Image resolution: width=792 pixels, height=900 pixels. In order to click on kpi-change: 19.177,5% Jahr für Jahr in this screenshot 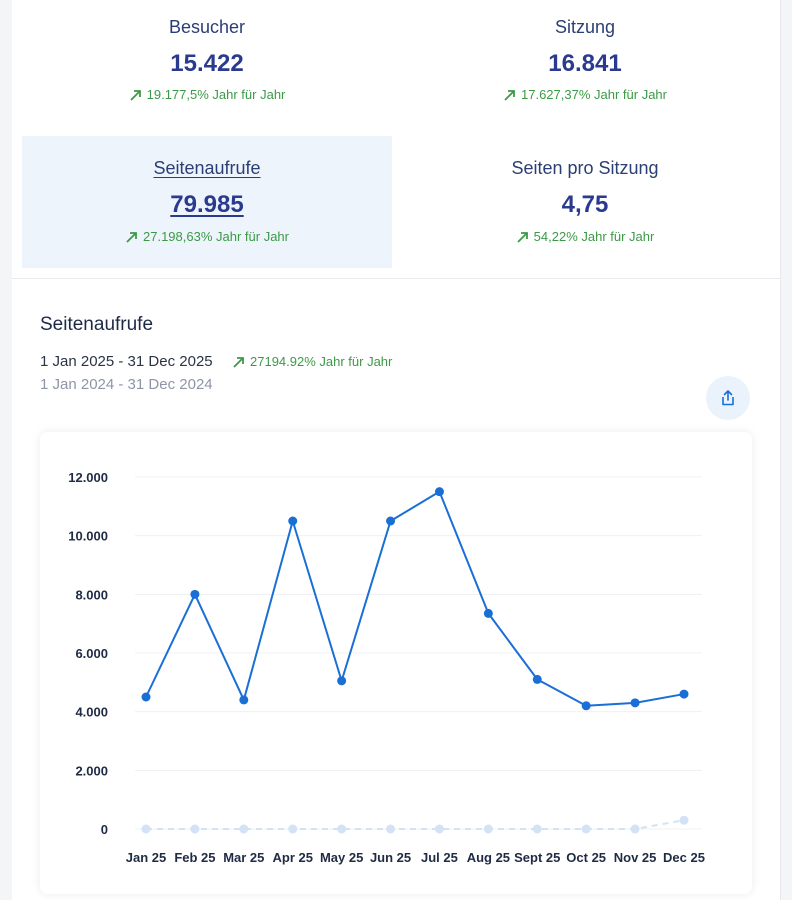, I will do `click(207, 94)`.